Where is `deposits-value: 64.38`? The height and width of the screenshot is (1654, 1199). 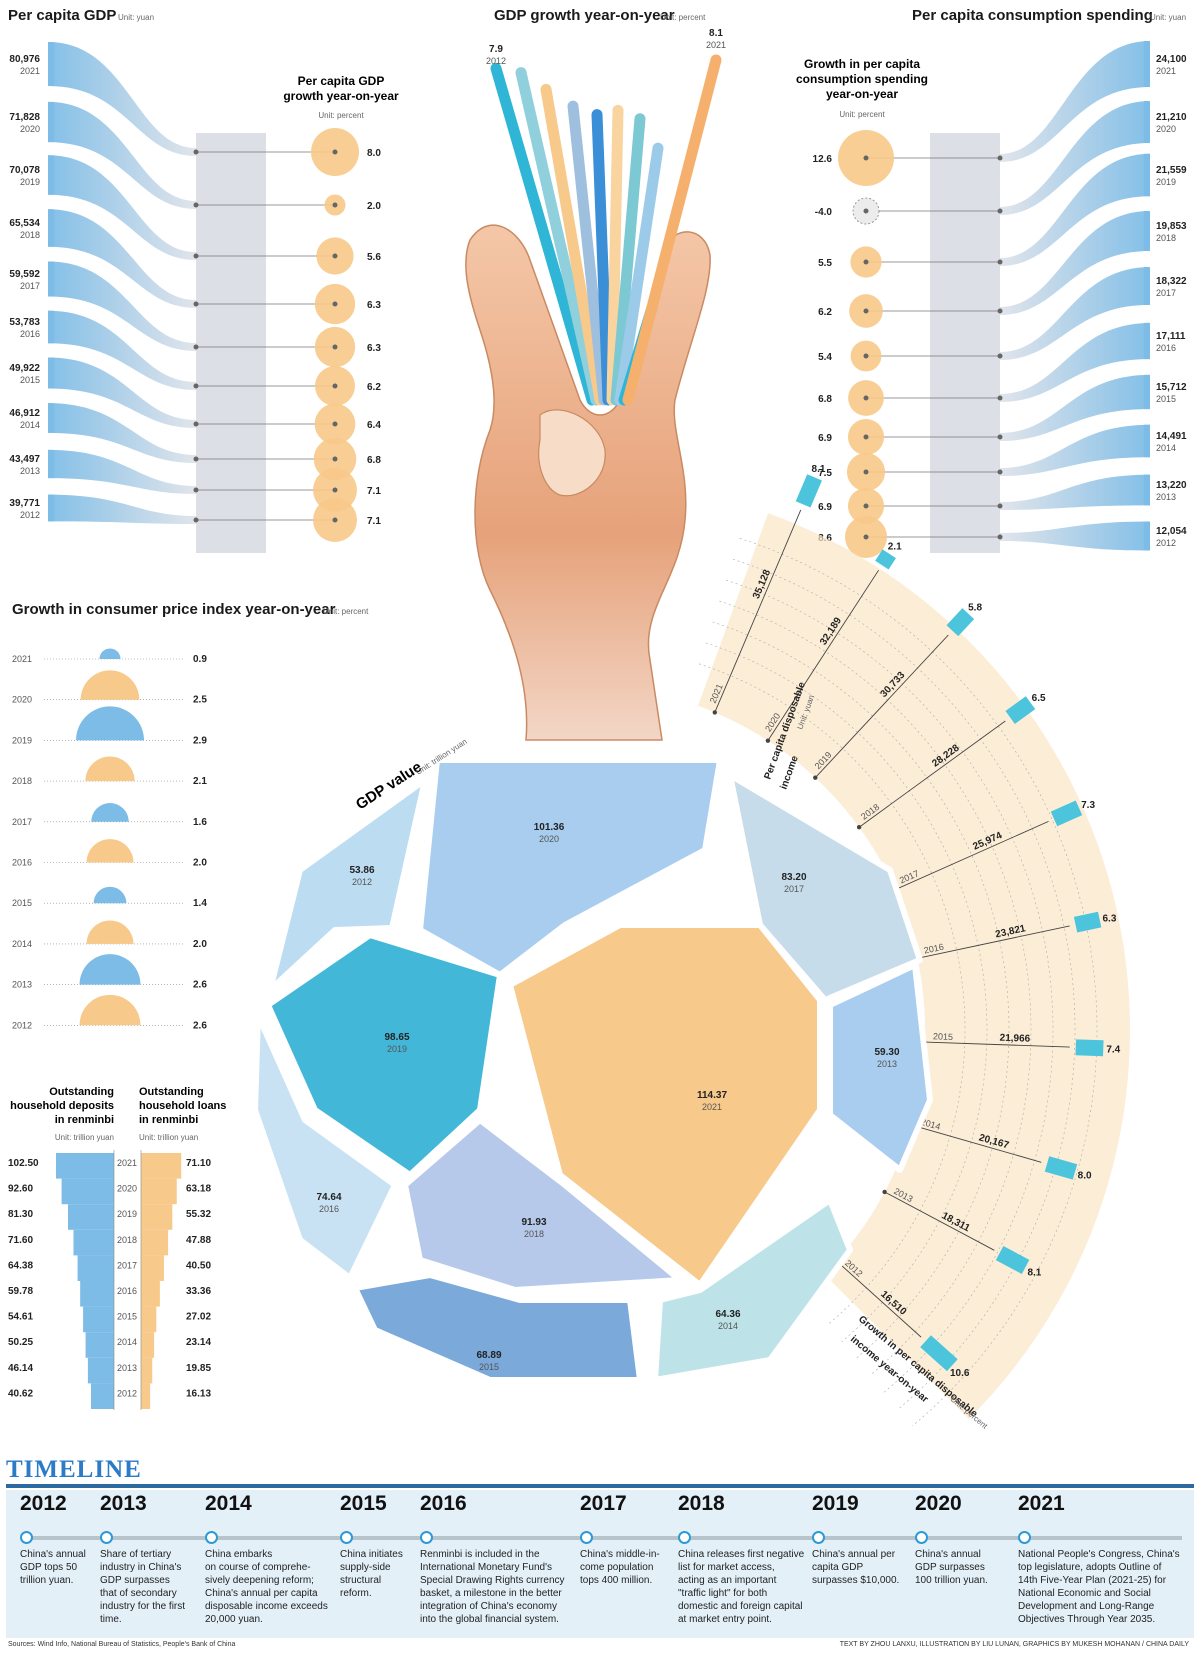
deposits-value: 64.38 is located at coordinates (20, 1265).